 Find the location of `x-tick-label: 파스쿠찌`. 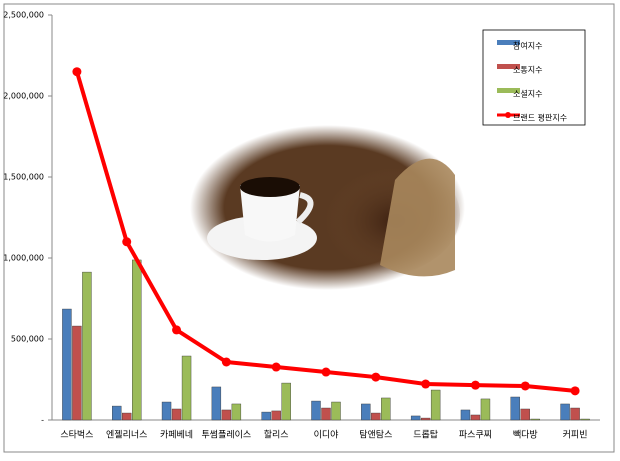

x-tick-label: 파스쿠찌 is located at coordinates (475, 435).